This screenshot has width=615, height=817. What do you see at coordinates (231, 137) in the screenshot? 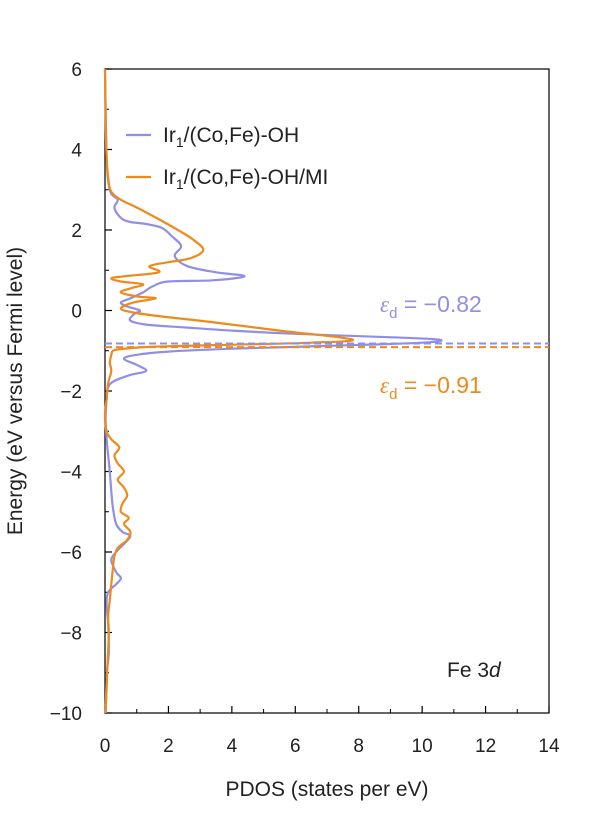
I see `legend-label-series-1: Ir1/(Co,Fe)-OH` at bounding box center [231, 137].